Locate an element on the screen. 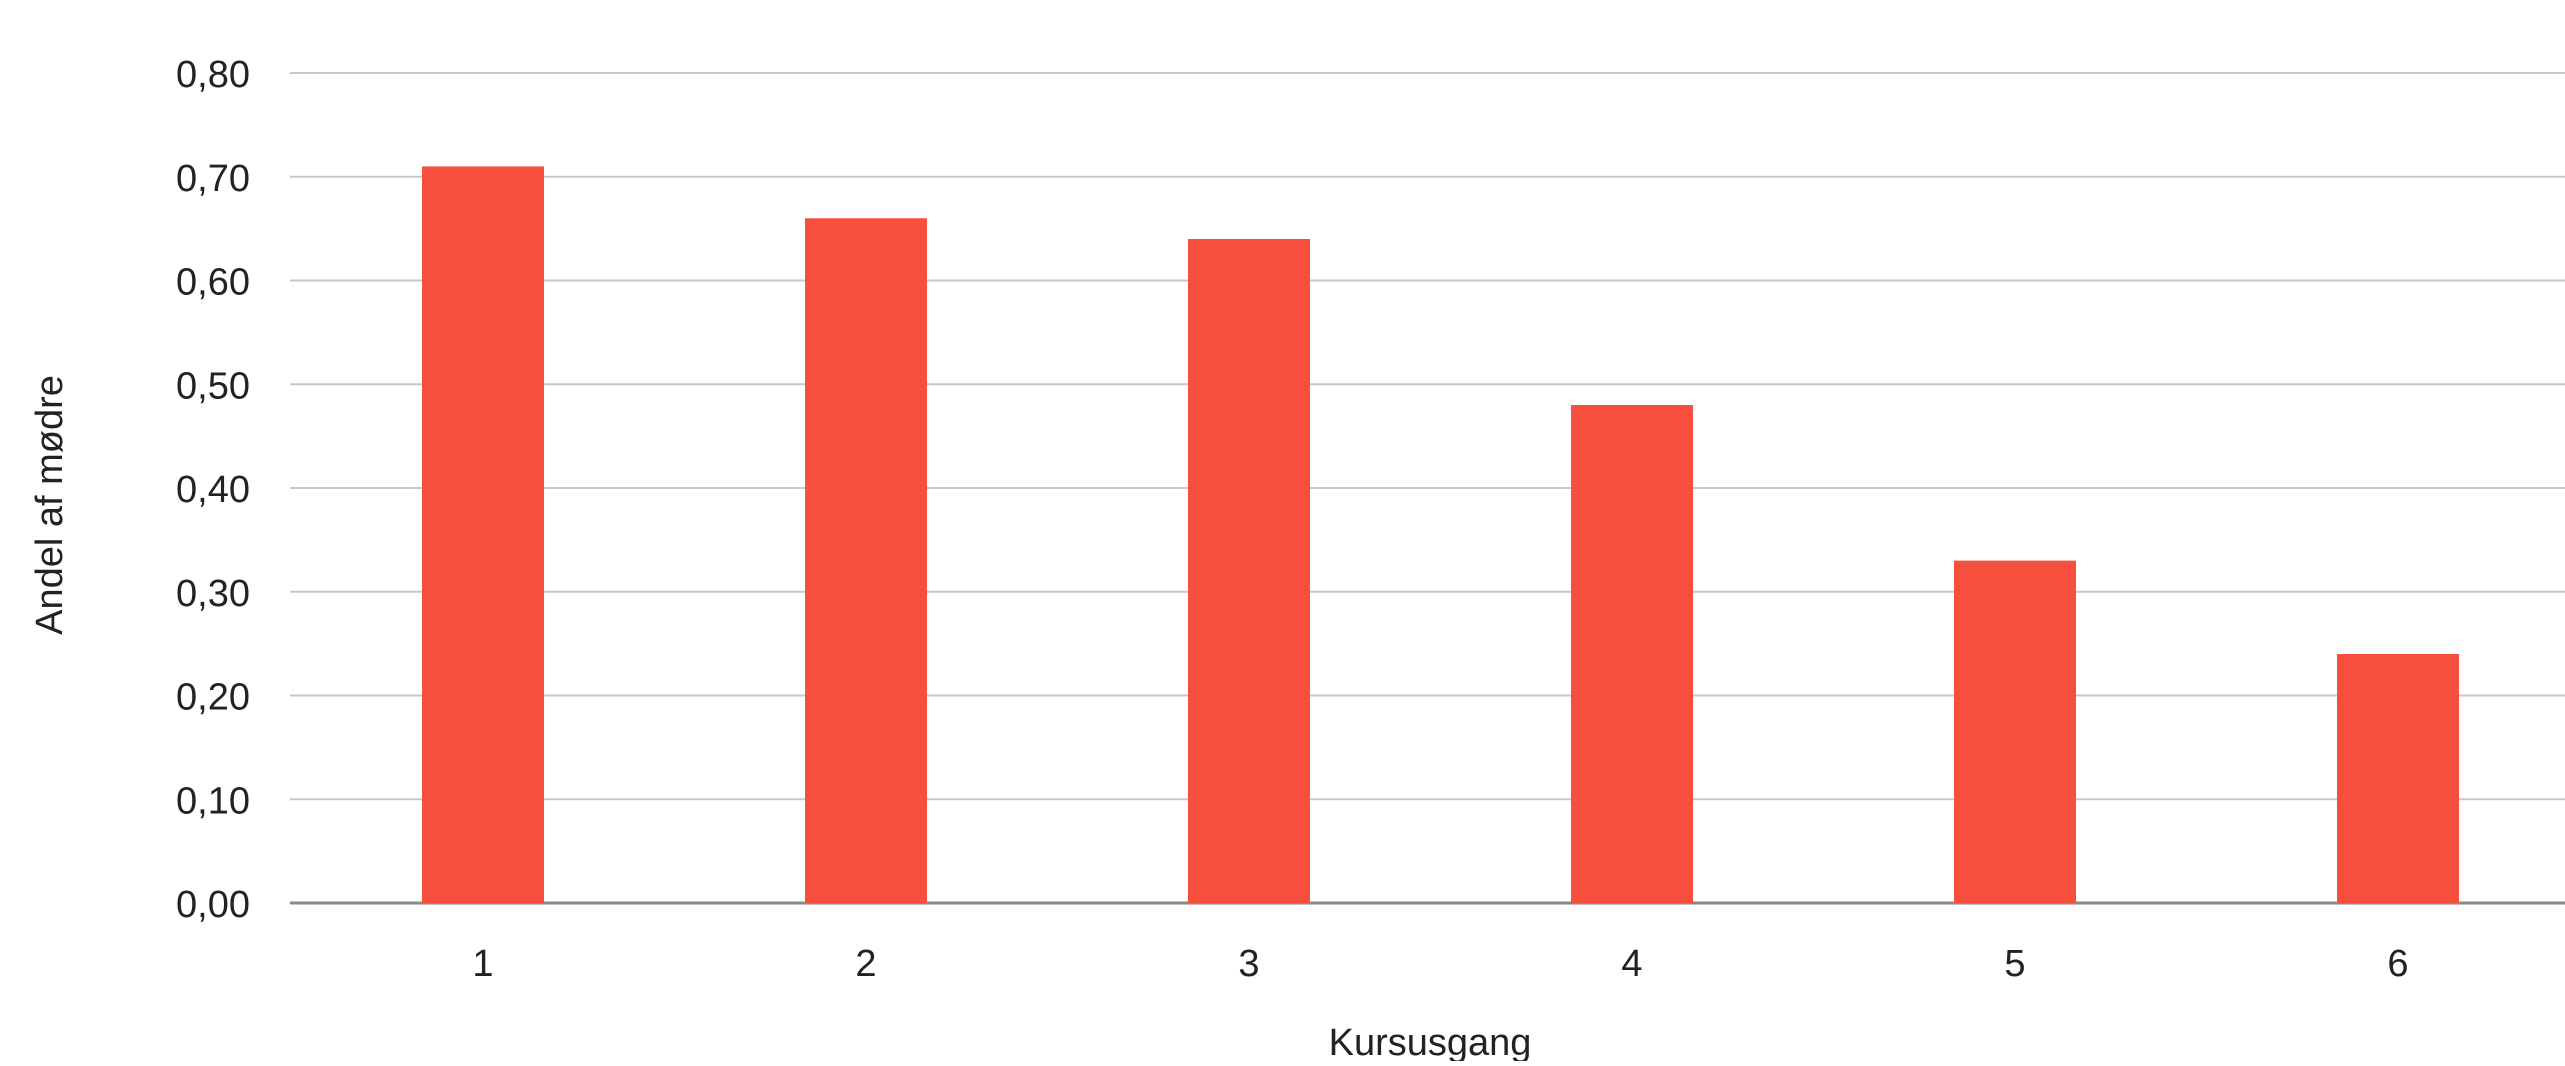 Image resolution: width=2565 pixels, height=1066 pixels. x-tick-label: 1 is located at coordinates (482, 964).